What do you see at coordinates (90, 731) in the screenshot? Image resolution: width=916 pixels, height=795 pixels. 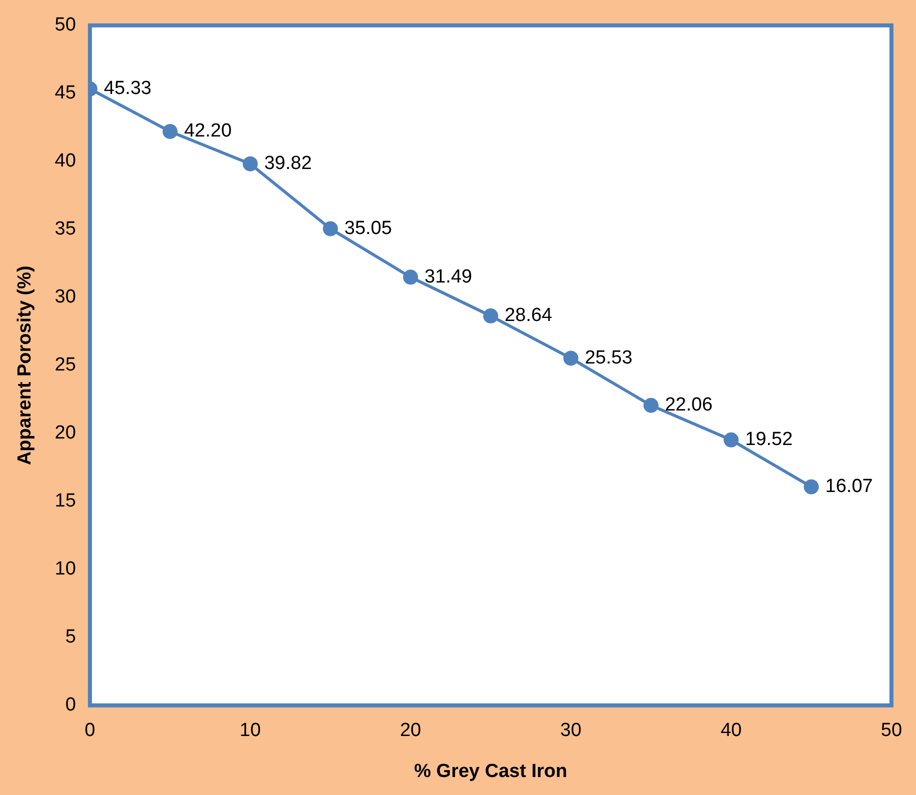 I see `x-tick-label: 0` at bounding box center [90, 731].